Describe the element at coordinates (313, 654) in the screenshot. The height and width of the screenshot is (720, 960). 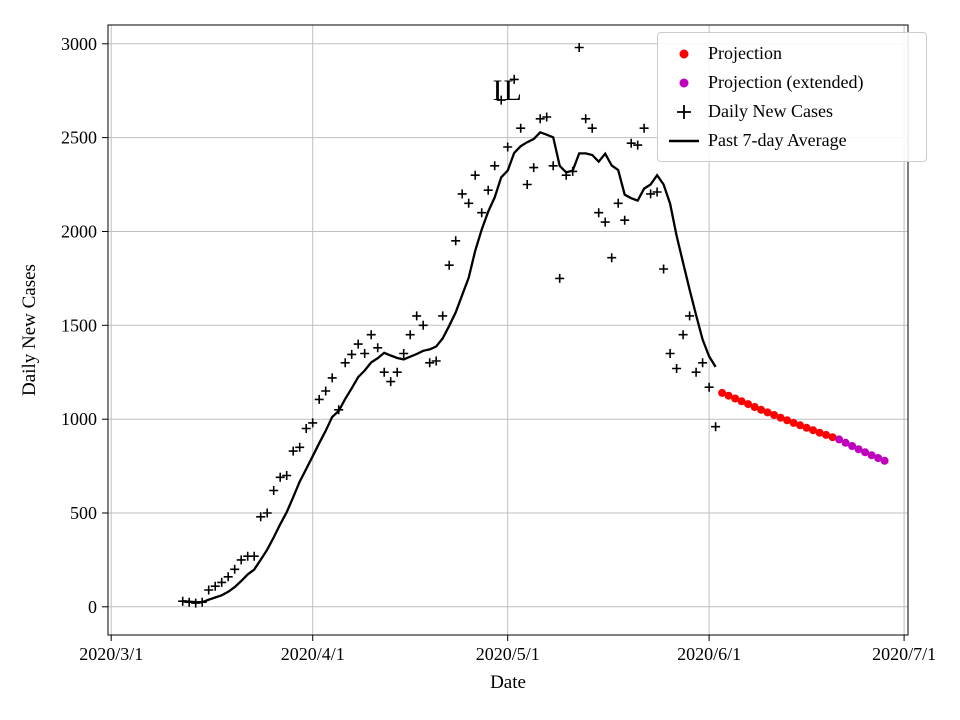
I see `x-tick-label: 2020/4/1` at that location.